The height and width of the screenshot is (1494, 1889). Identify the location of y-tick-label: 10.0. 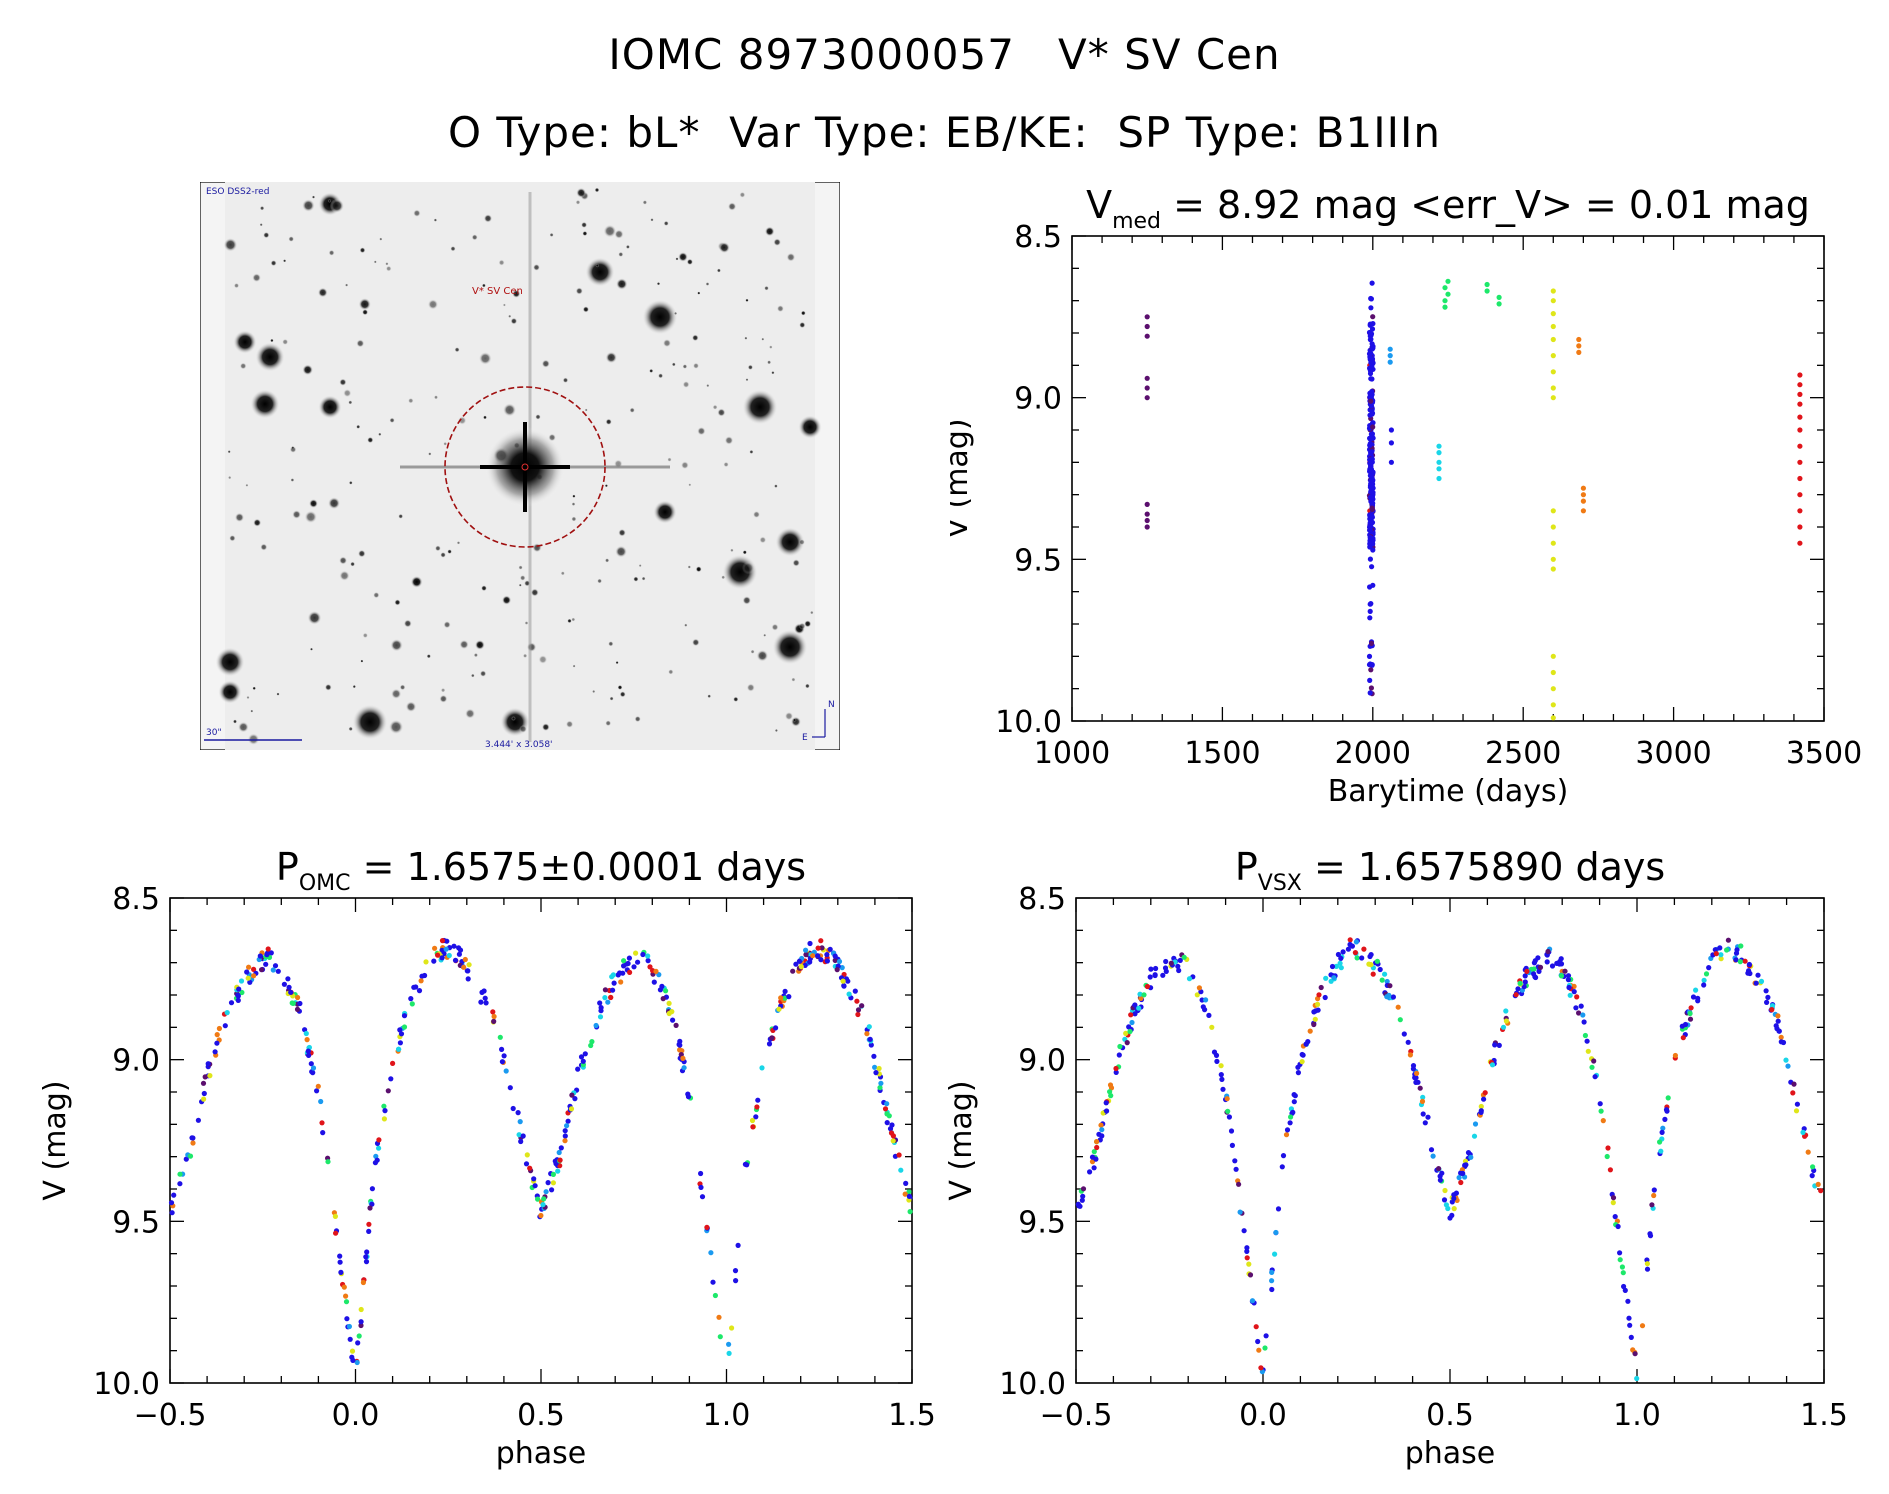
(1028, 722).